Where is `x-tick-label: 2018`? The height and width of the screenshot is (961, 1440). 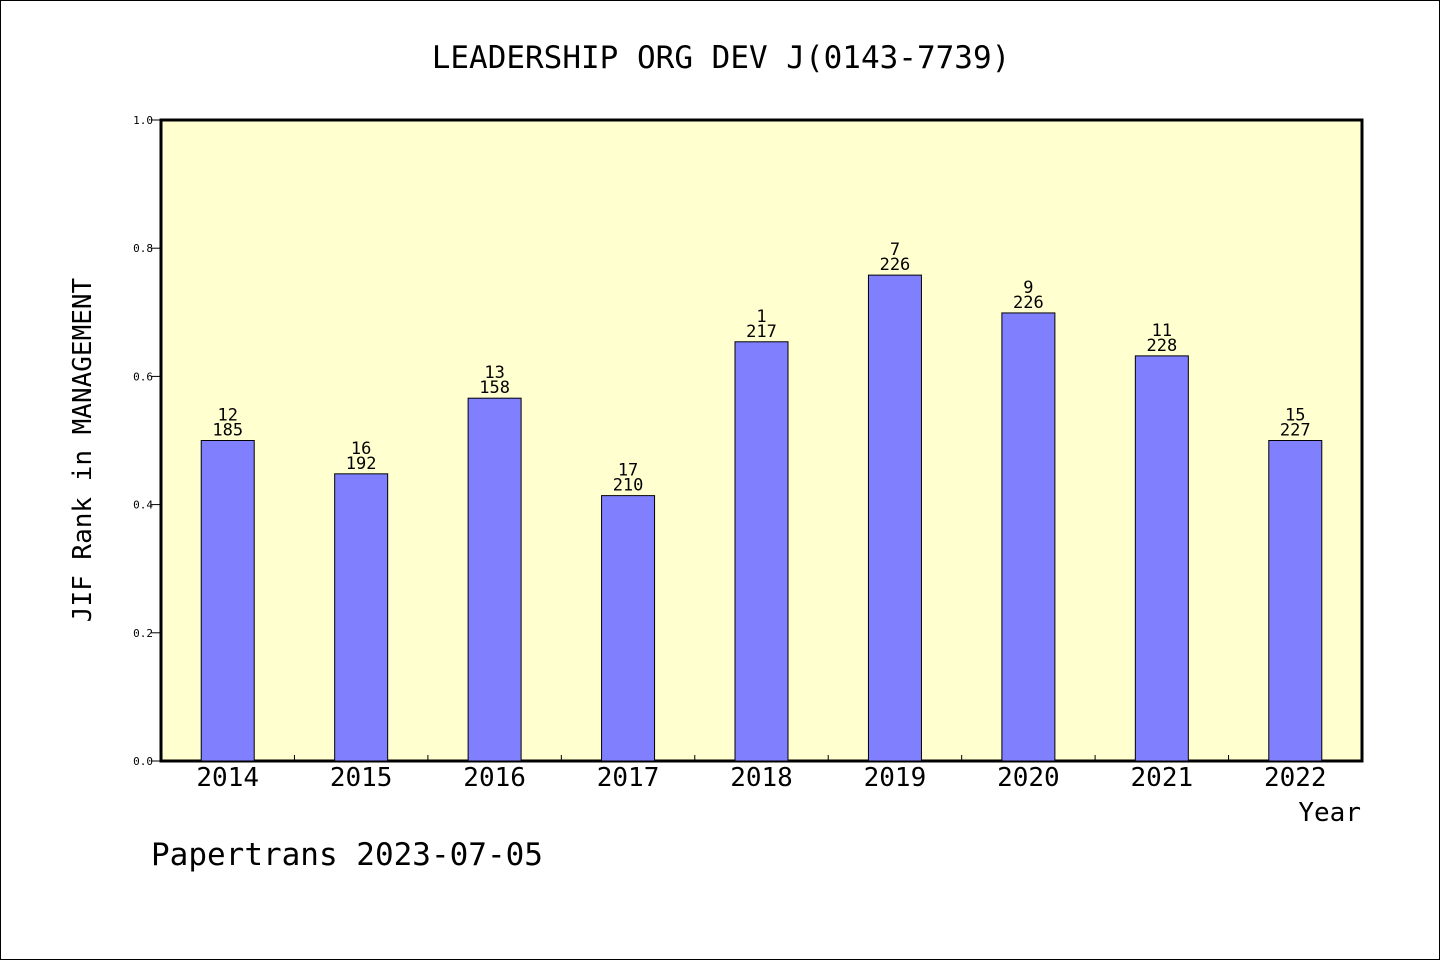 x-tick-label: 2018 is located at coordinates (761, 778).